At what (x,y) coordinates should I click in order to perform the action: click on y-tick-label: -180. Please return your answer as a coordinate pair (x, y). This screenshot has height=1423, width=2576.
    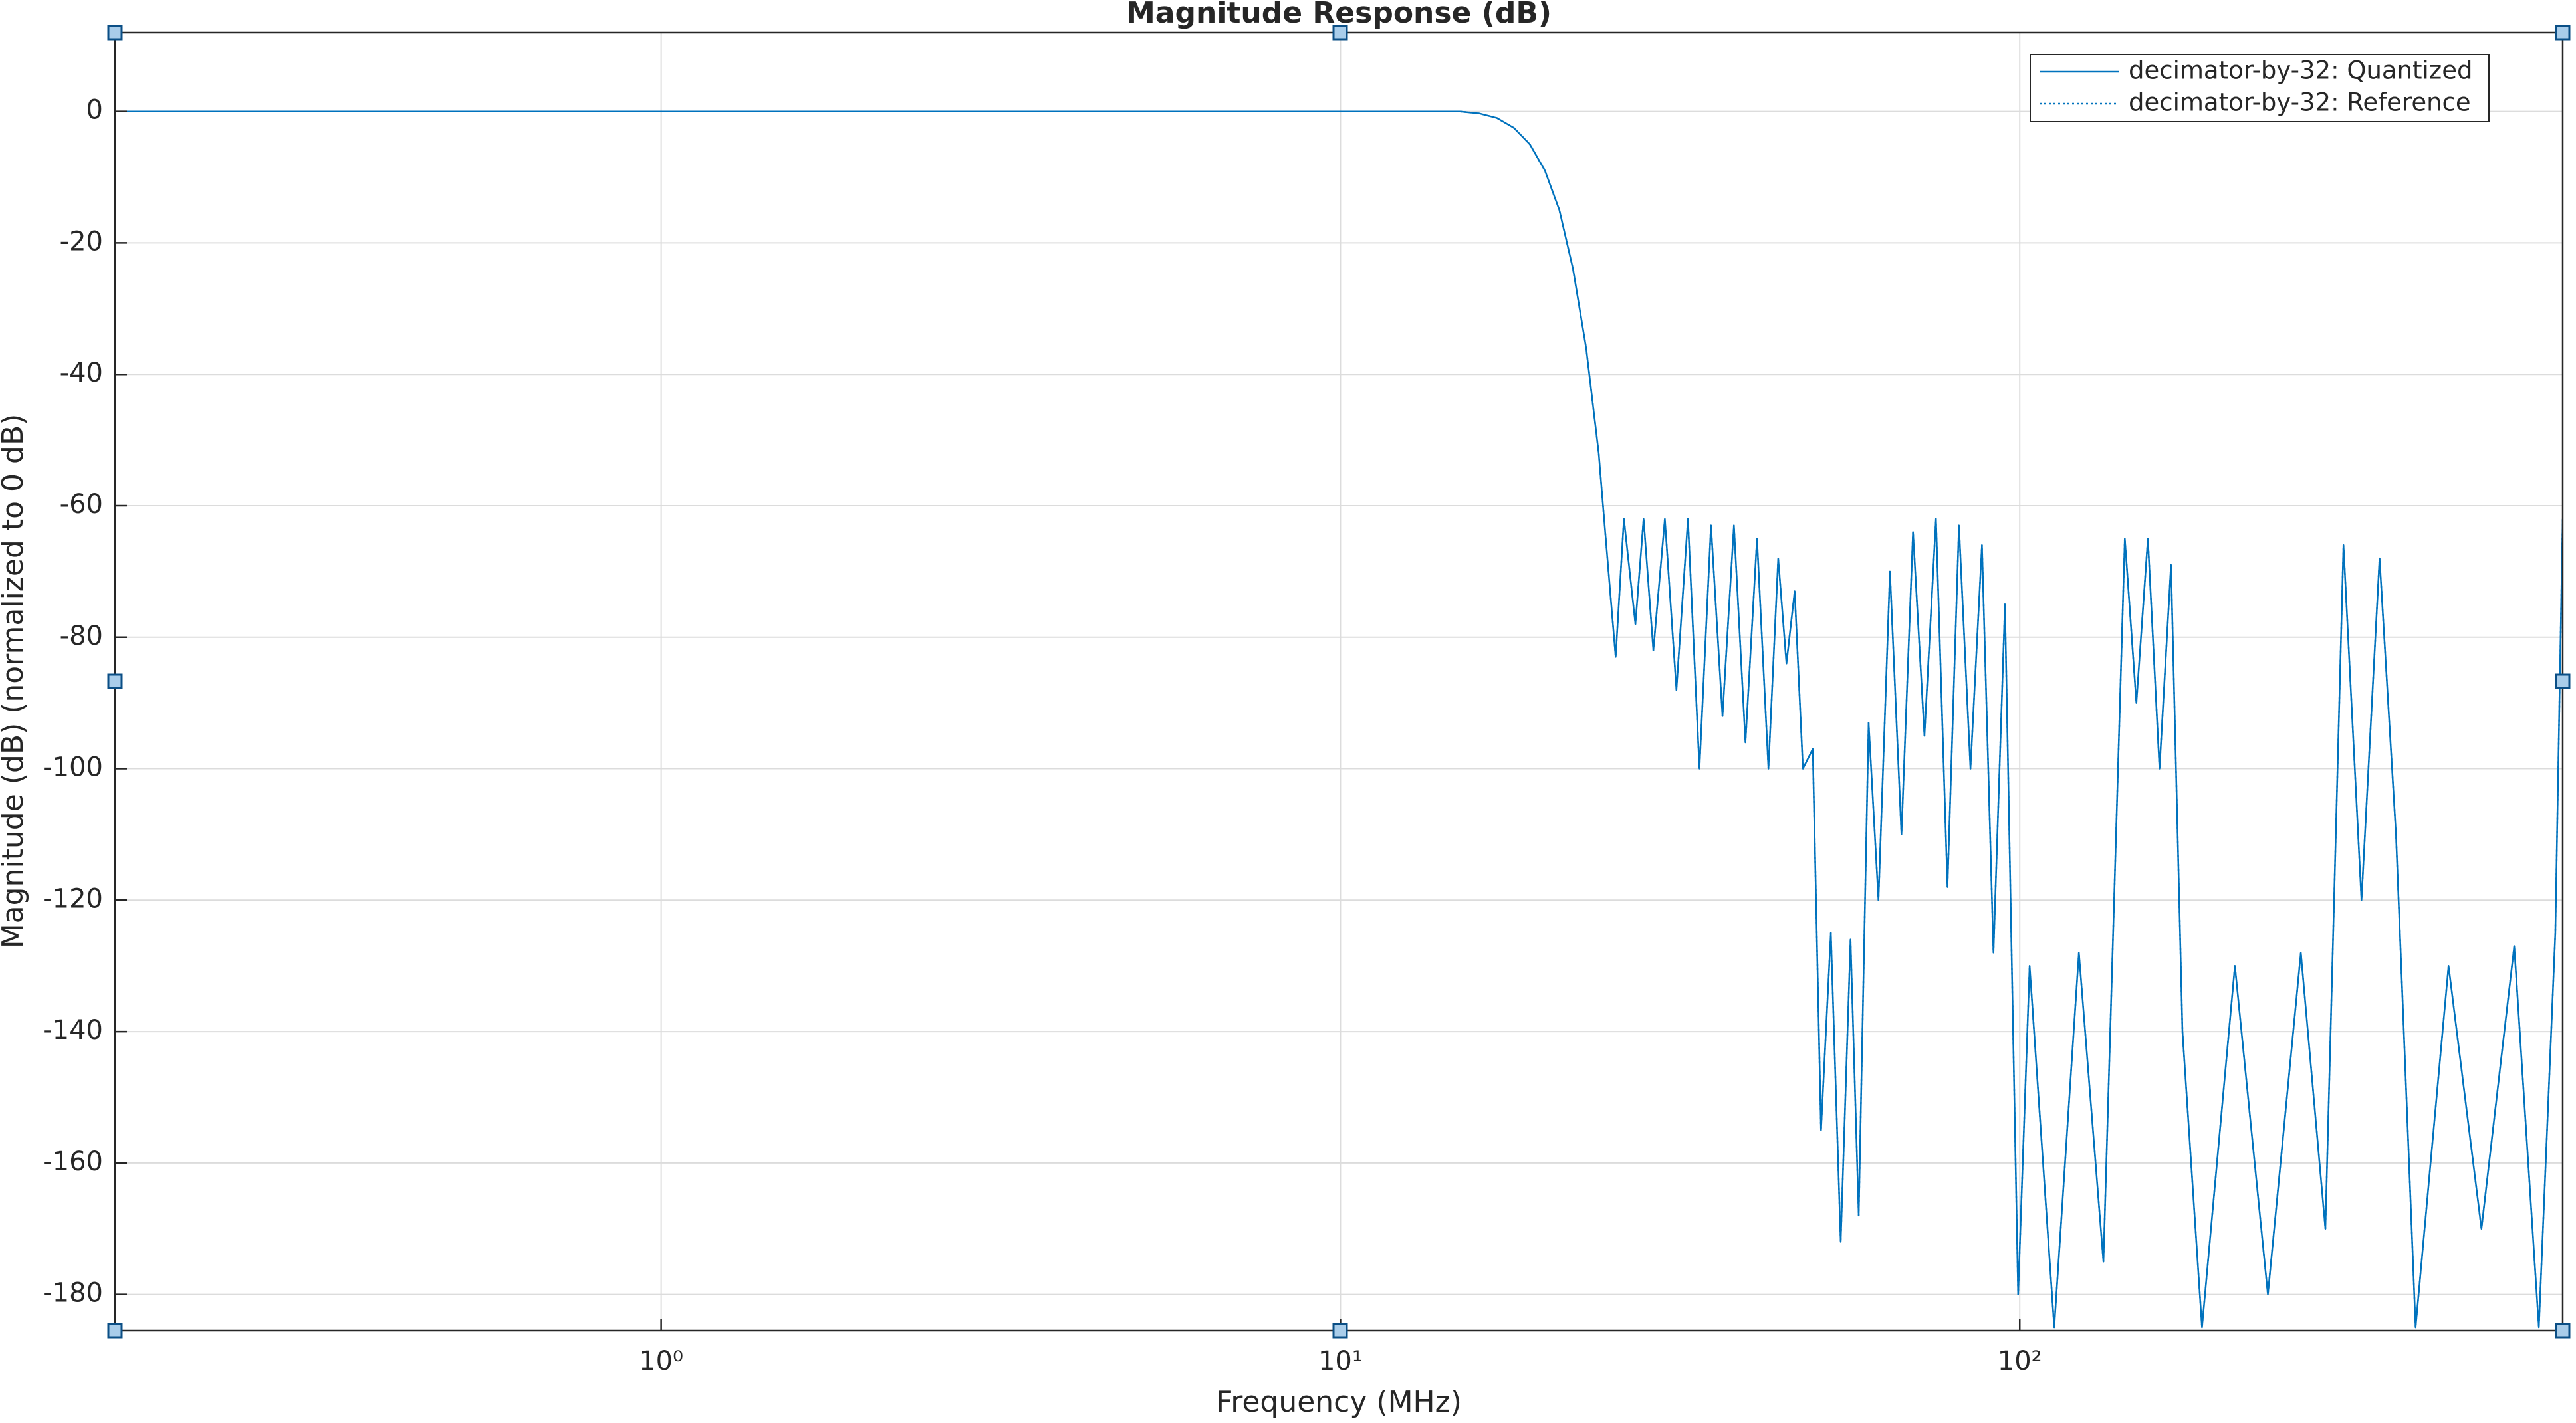
    Looking at the image, I should click on (73, 1293).